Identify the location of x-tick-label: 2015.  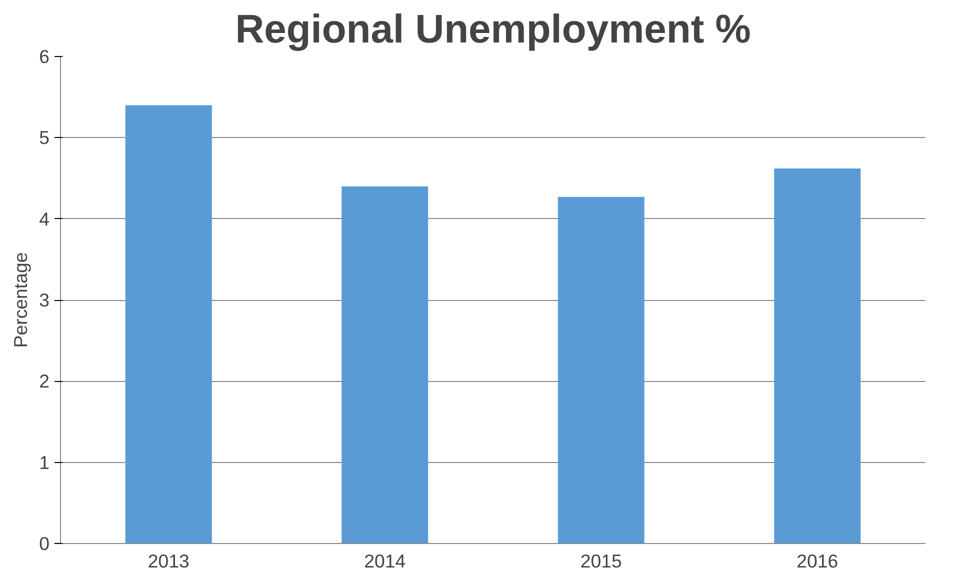
(601, 561).